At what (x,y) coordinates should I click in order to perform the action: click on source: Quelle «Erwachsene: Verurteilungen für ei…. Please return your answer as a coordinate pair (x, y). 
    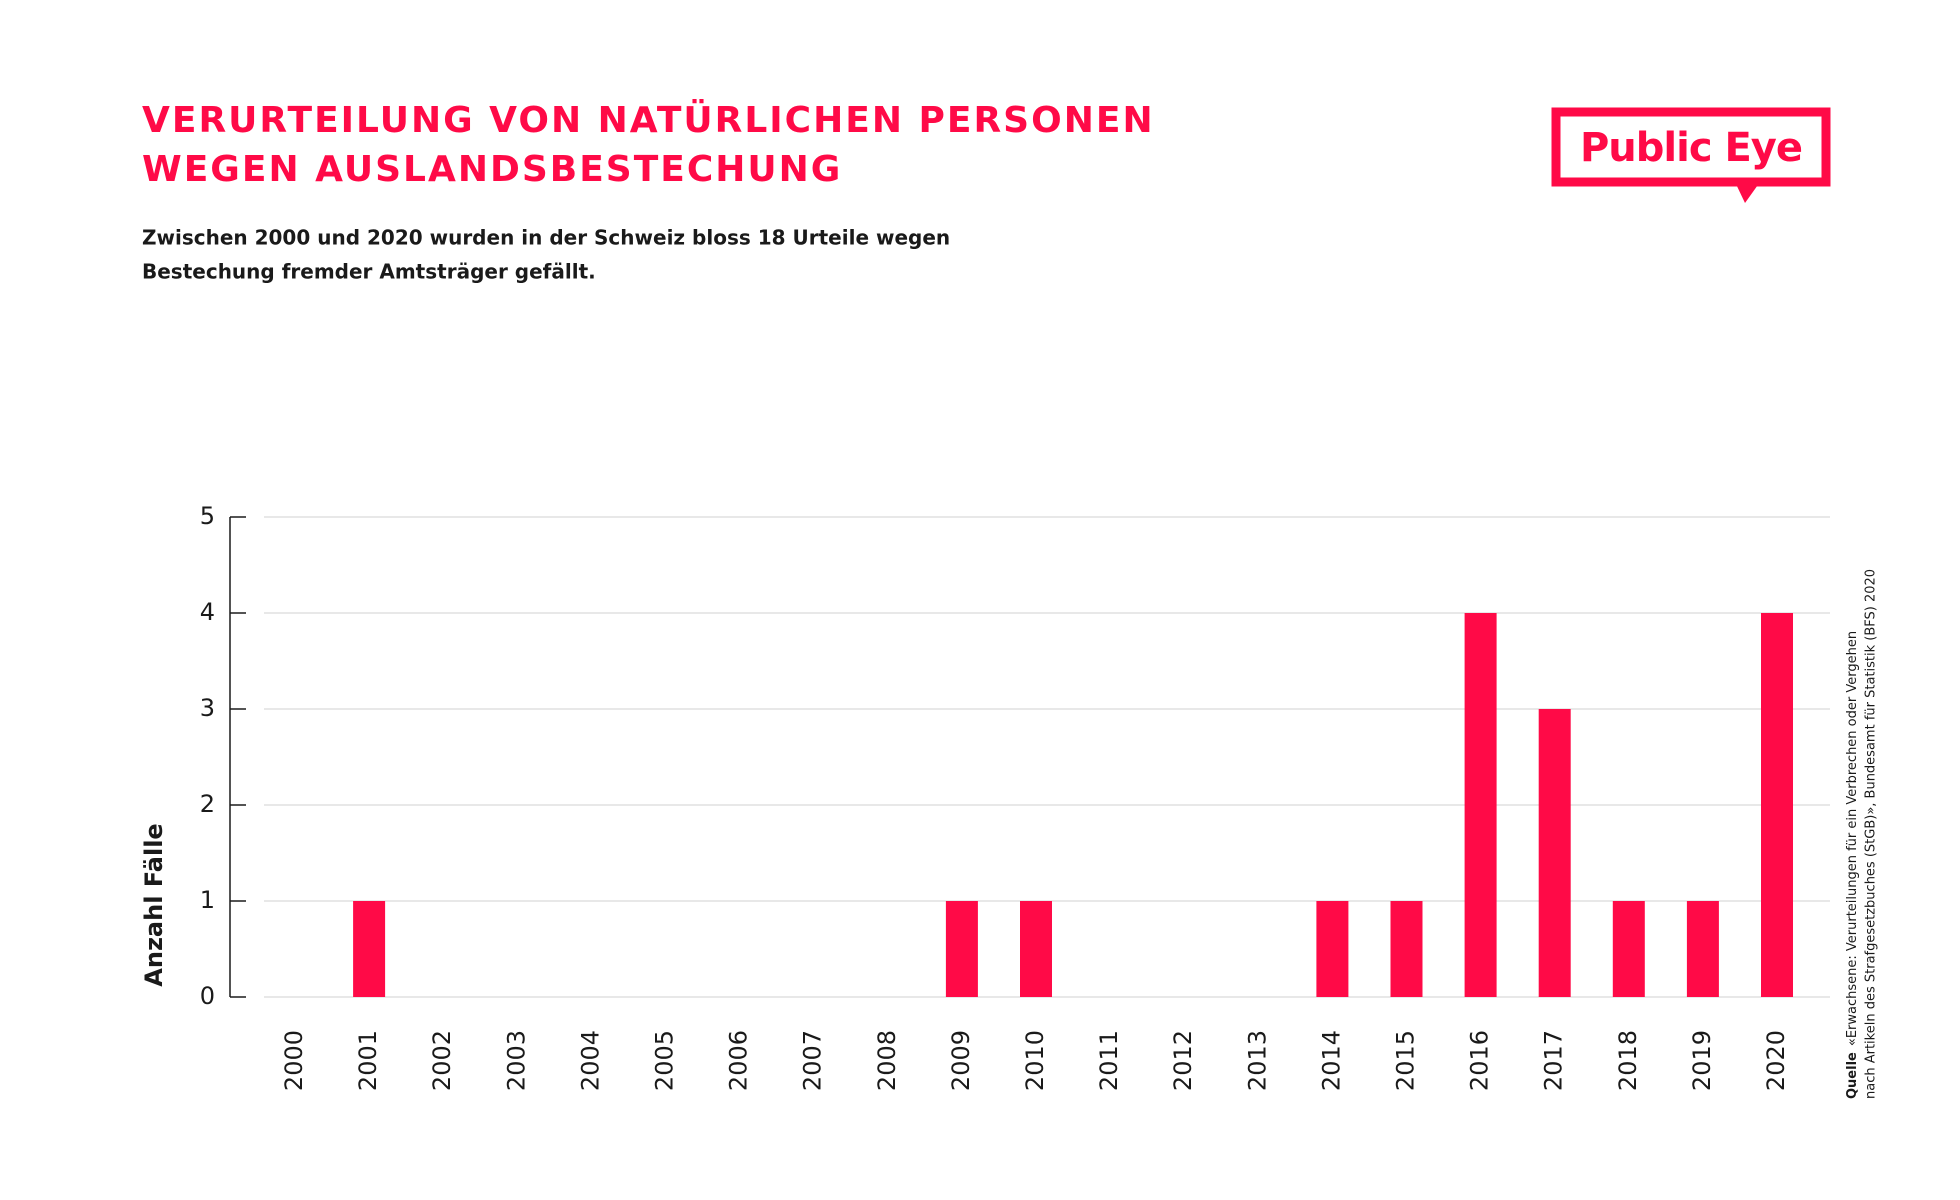
    Looking at the image, I should click on (1862, 834).